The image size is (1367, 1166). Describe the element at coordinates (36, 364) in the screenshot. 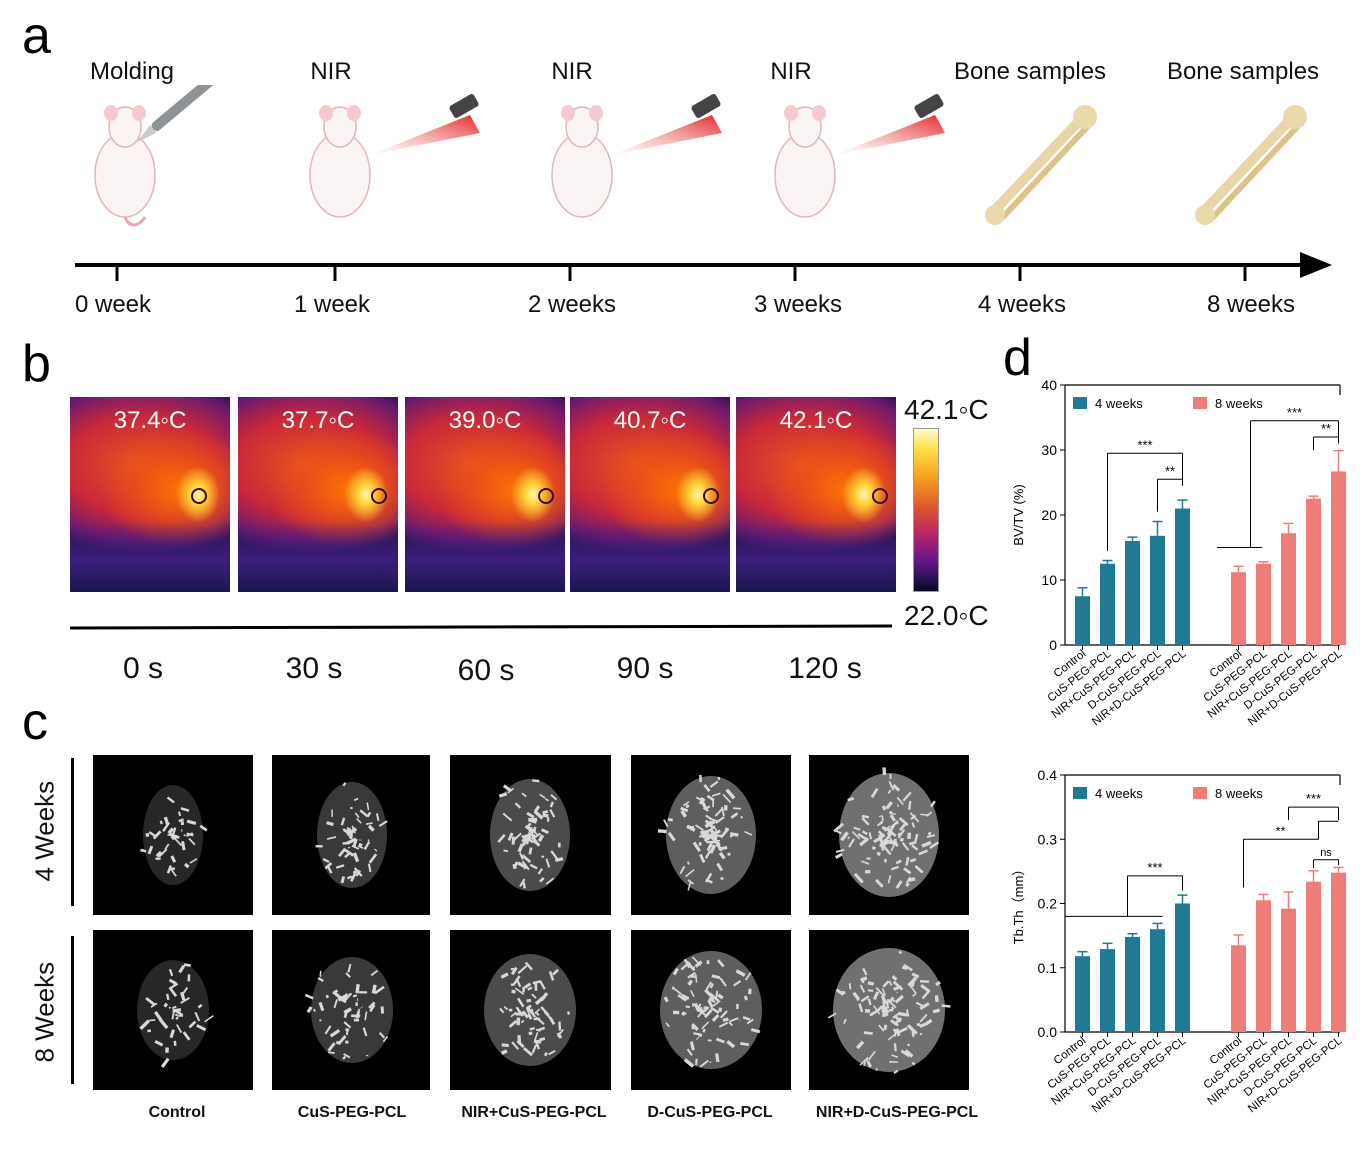

I see `panel-b-letter: b` at that location.